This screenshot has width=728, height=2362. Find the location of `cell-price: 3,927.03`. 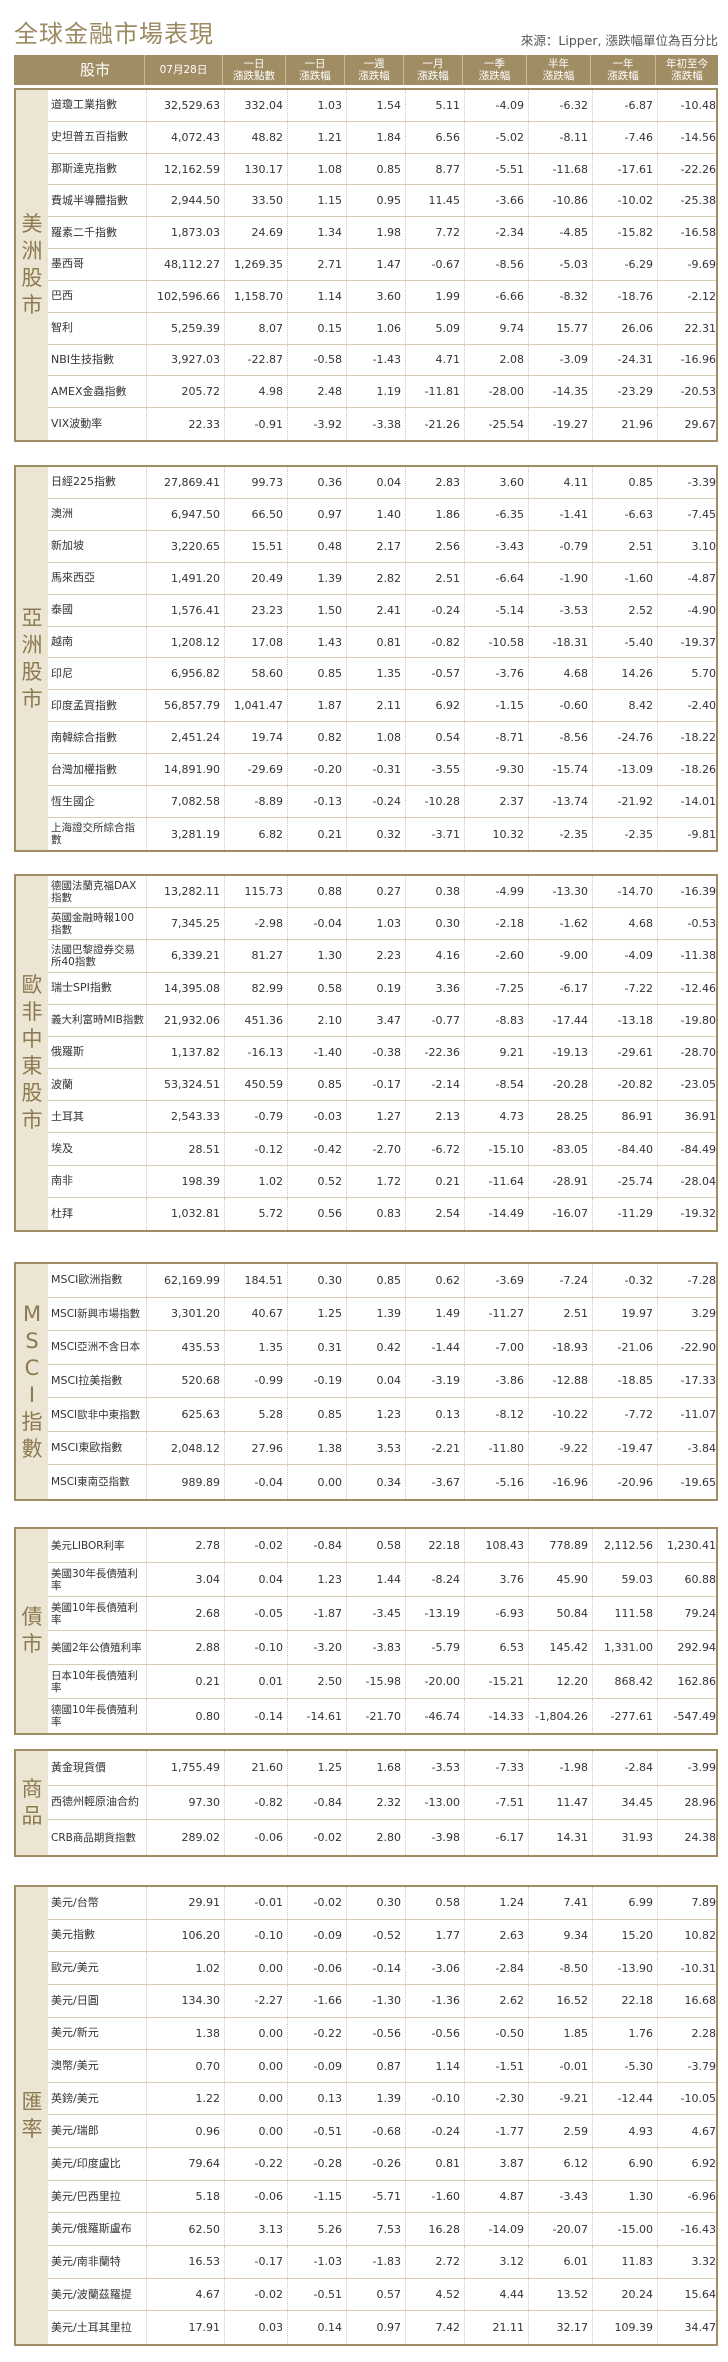

cell-price: 3,927.03 is located at coordinates (185, 360).